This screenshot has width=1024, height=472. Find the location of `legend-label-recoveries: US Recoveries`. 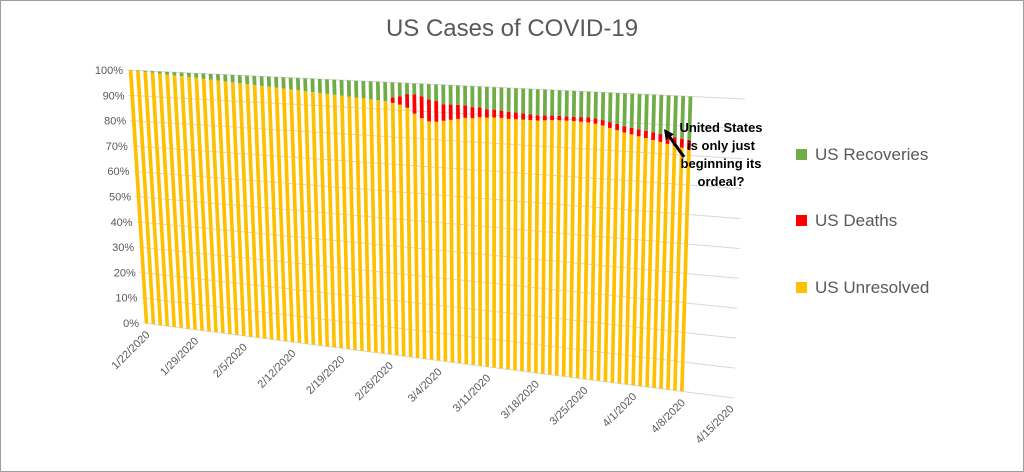

legend-label-recoveries: US Recoveries is located at coordinates (872, 154).